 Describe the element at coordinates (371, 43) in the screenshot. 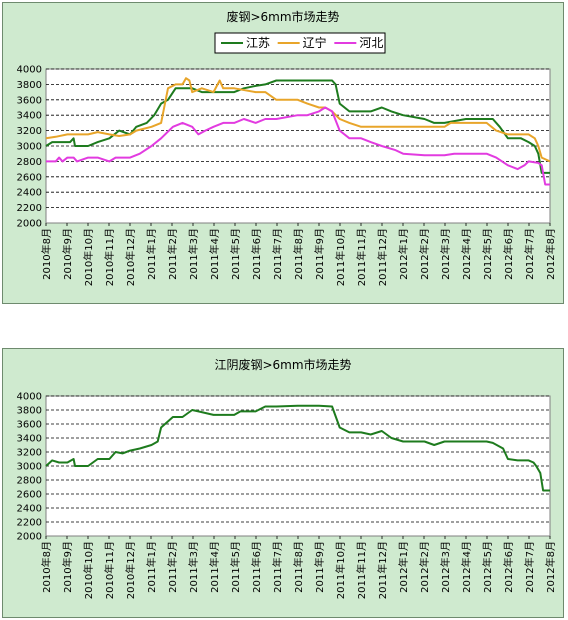

I see `legend-label: 河北` at that location.